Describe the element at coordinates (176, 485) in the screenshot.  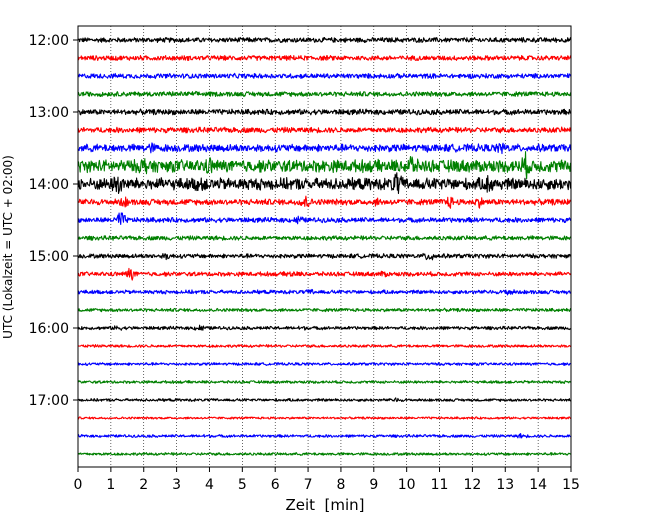
I see `x-tick-label: 3` at that location.